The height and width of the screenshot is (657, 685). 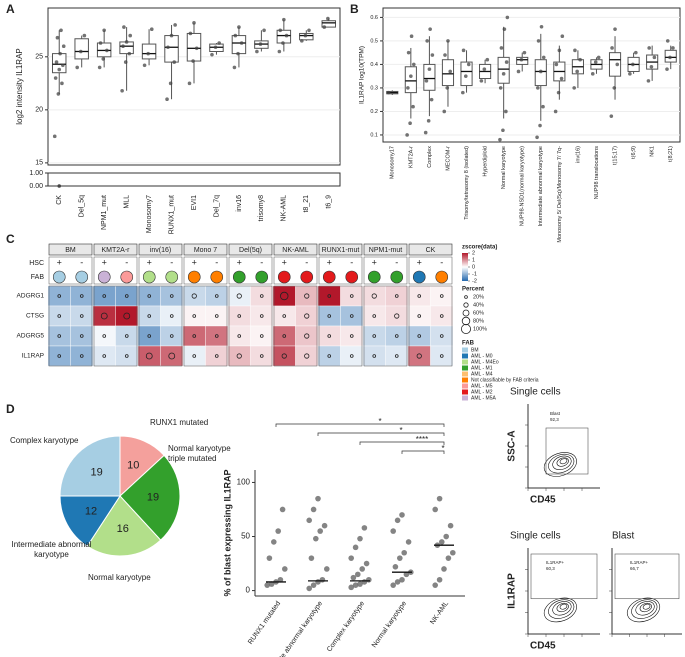 What do you see at coordinates (36, 173) in the screenshot?
I see `y-tick-label: 1.00` at bounding box center [36, 173].